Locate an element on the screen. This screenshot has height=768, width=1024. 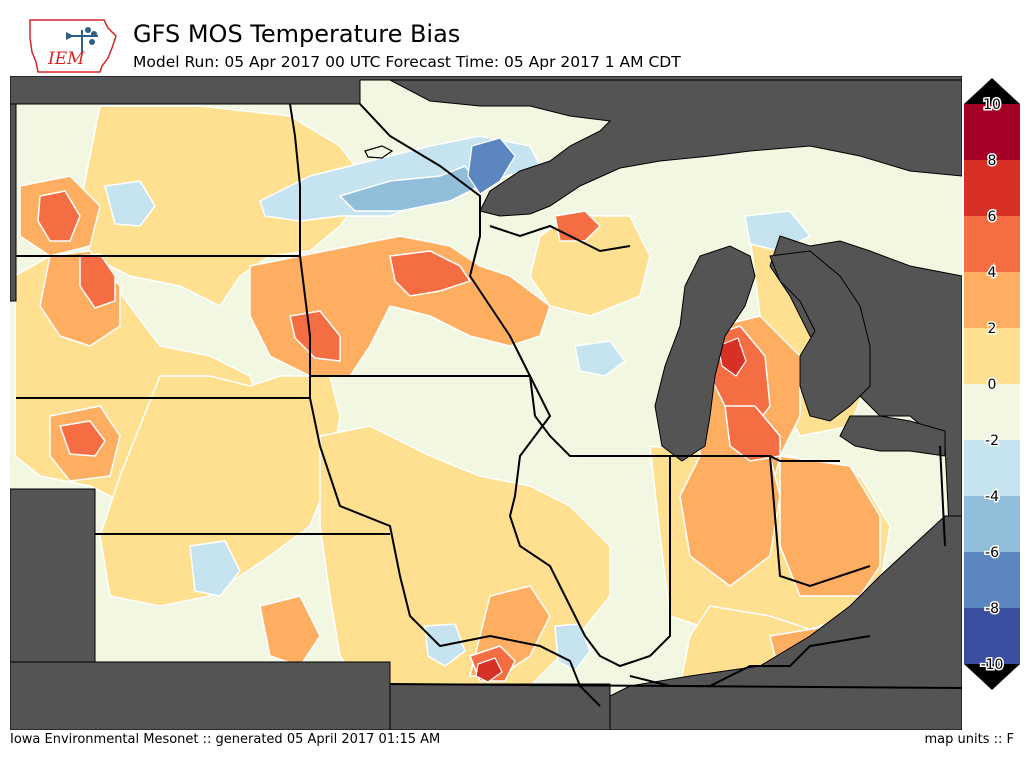
colorbar-tick-label: -10 is located at coordinates (992, 665).